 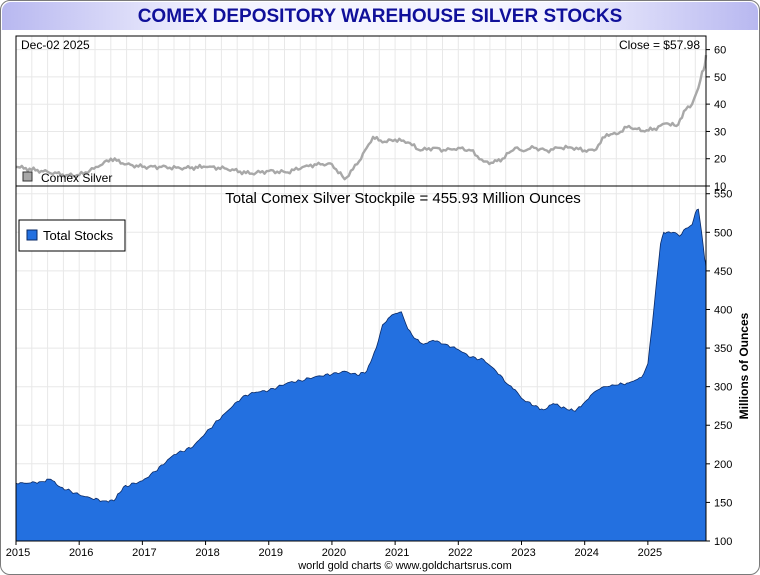 I want to click on price-y-axis: 10 20 30 40 50 60, so click(x=716, y=119).